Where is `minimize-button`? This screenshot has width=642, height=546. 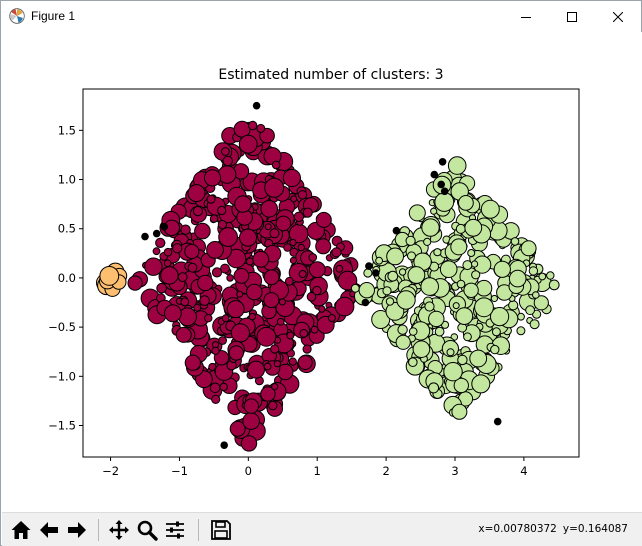
minimize-button is located at coordinates (526, 16).